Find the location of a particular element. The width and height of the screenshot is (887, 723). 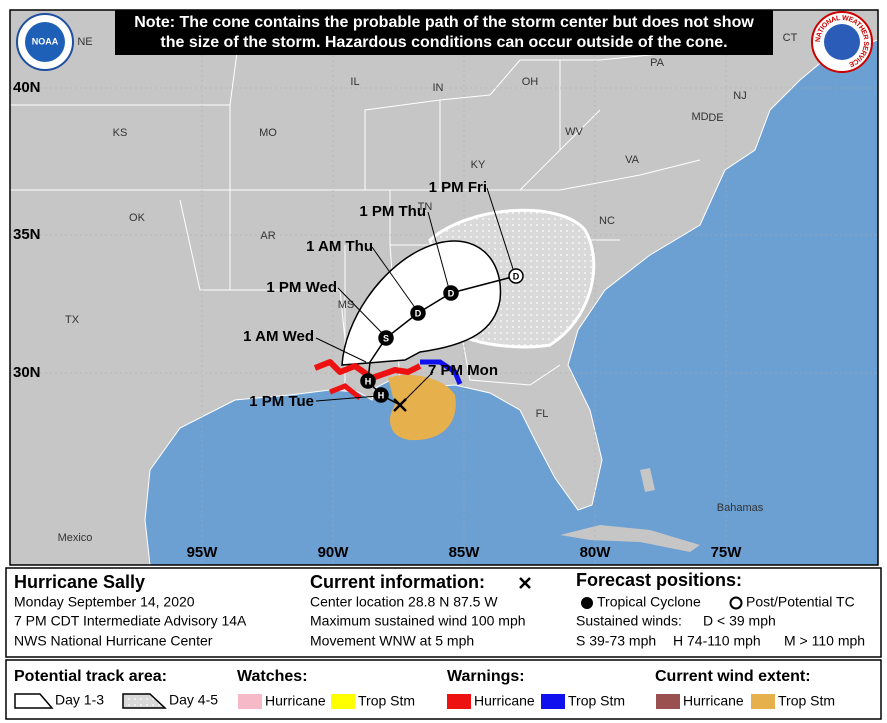

wind-m: M > 110 mph is located at coordinates (824, 641).